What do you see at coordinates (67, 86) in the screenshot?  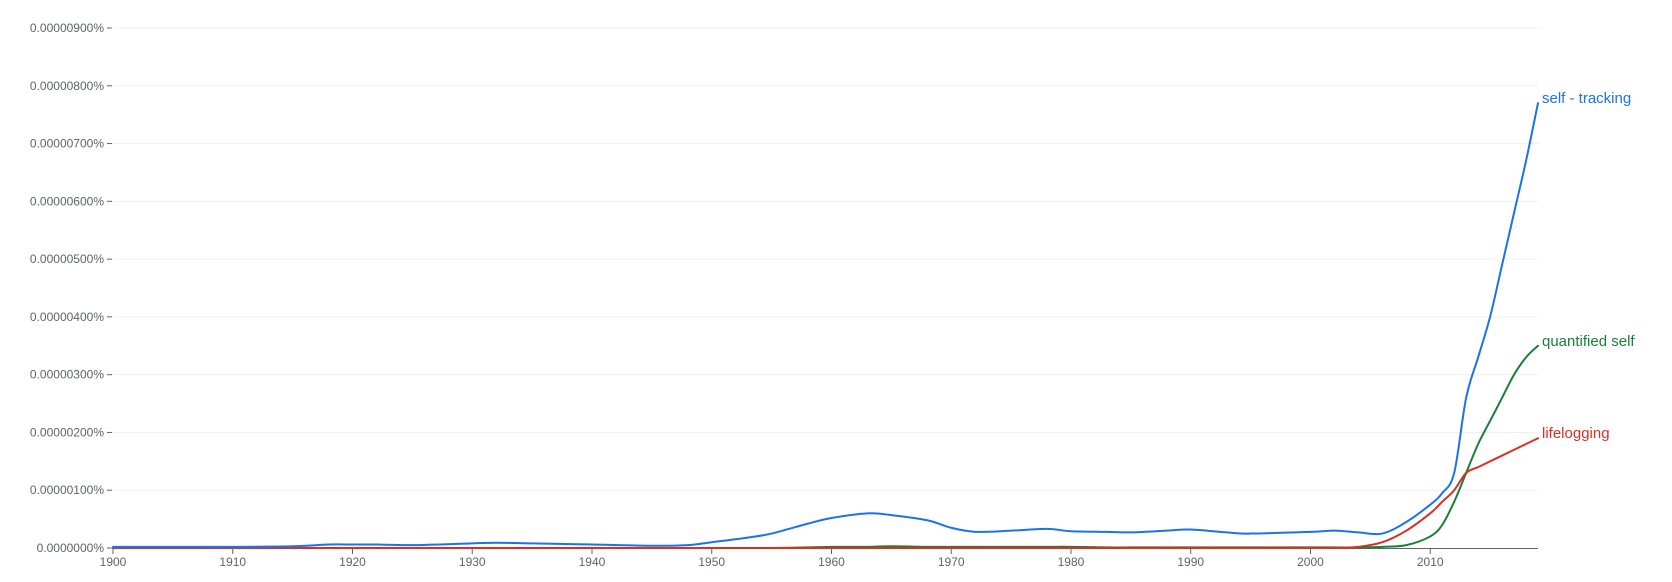 I see `y-tick-label: 0.00000800%` at bounding box center [67, 86].